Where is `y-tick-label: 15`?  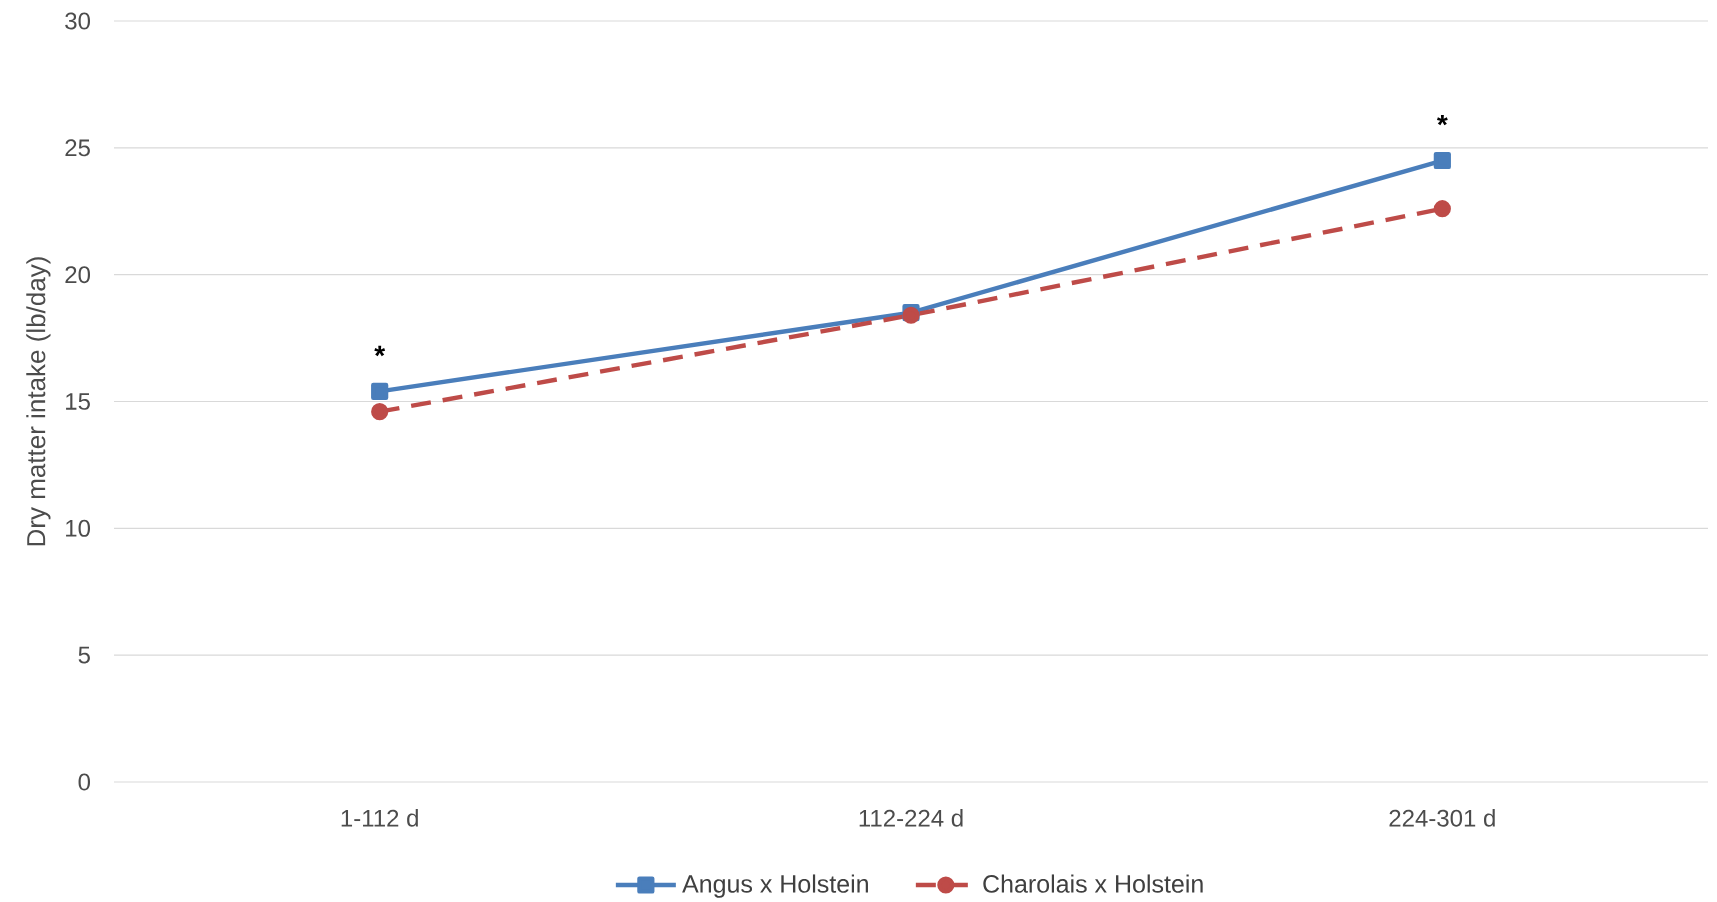 y-tick-label: 15 is located at coordinates (78, 401).